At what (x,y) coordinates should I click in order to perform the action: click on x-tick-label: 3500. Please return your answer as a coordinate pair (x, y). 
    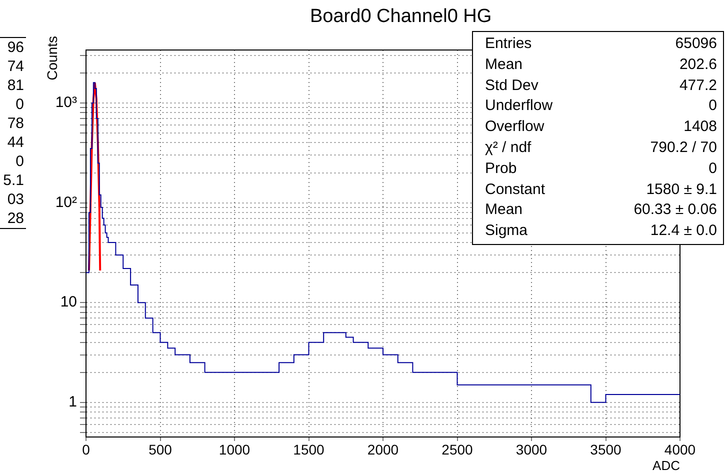
    Looking at the image, I should click on (606, 449).